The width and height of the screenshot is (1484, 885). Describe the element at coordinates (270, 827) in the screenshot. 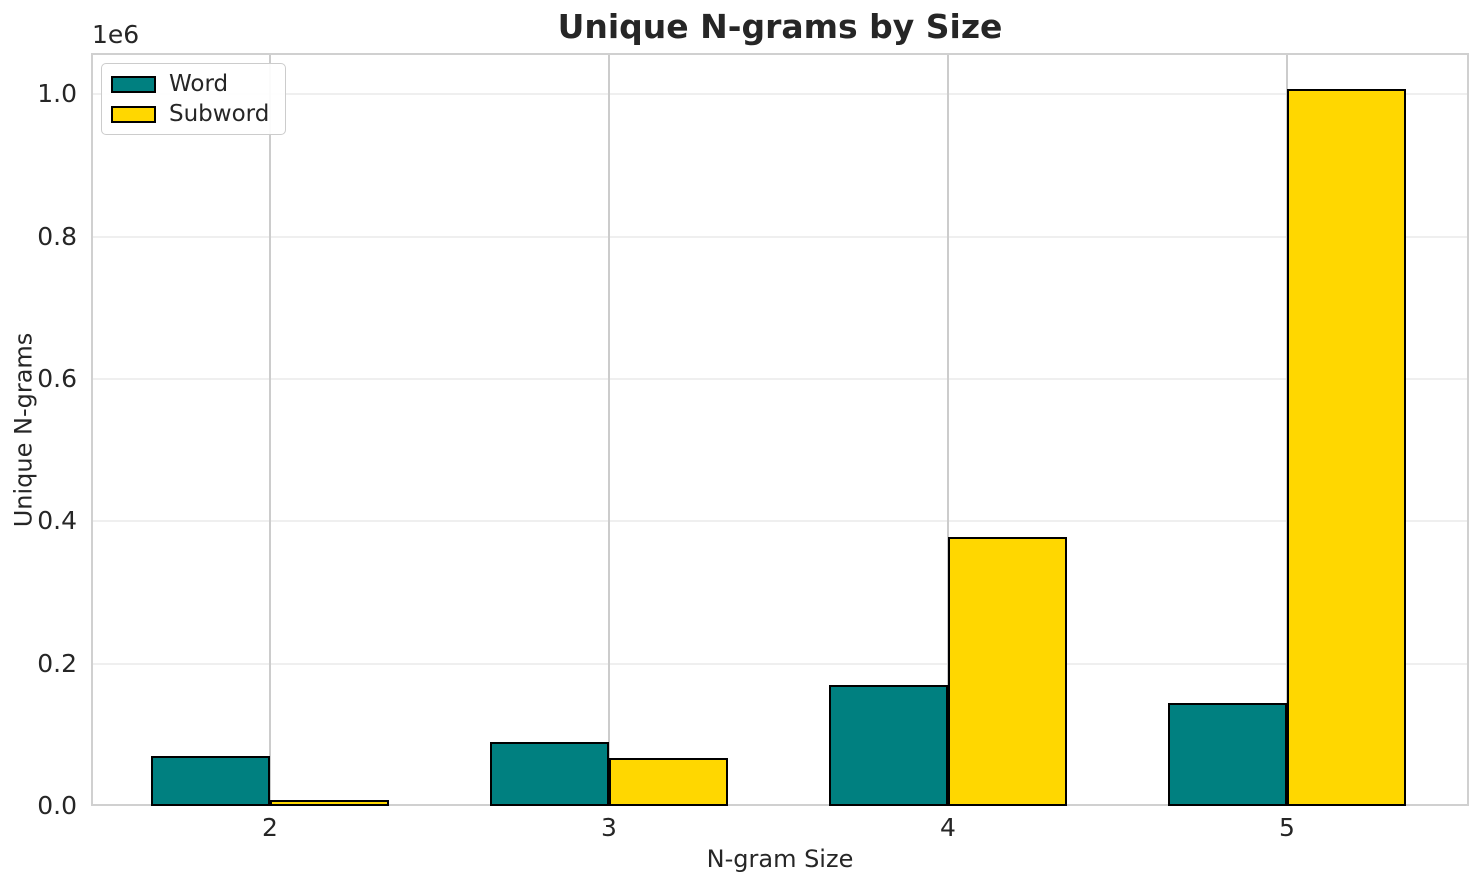

I see `x-tick-label: 2` at that location.